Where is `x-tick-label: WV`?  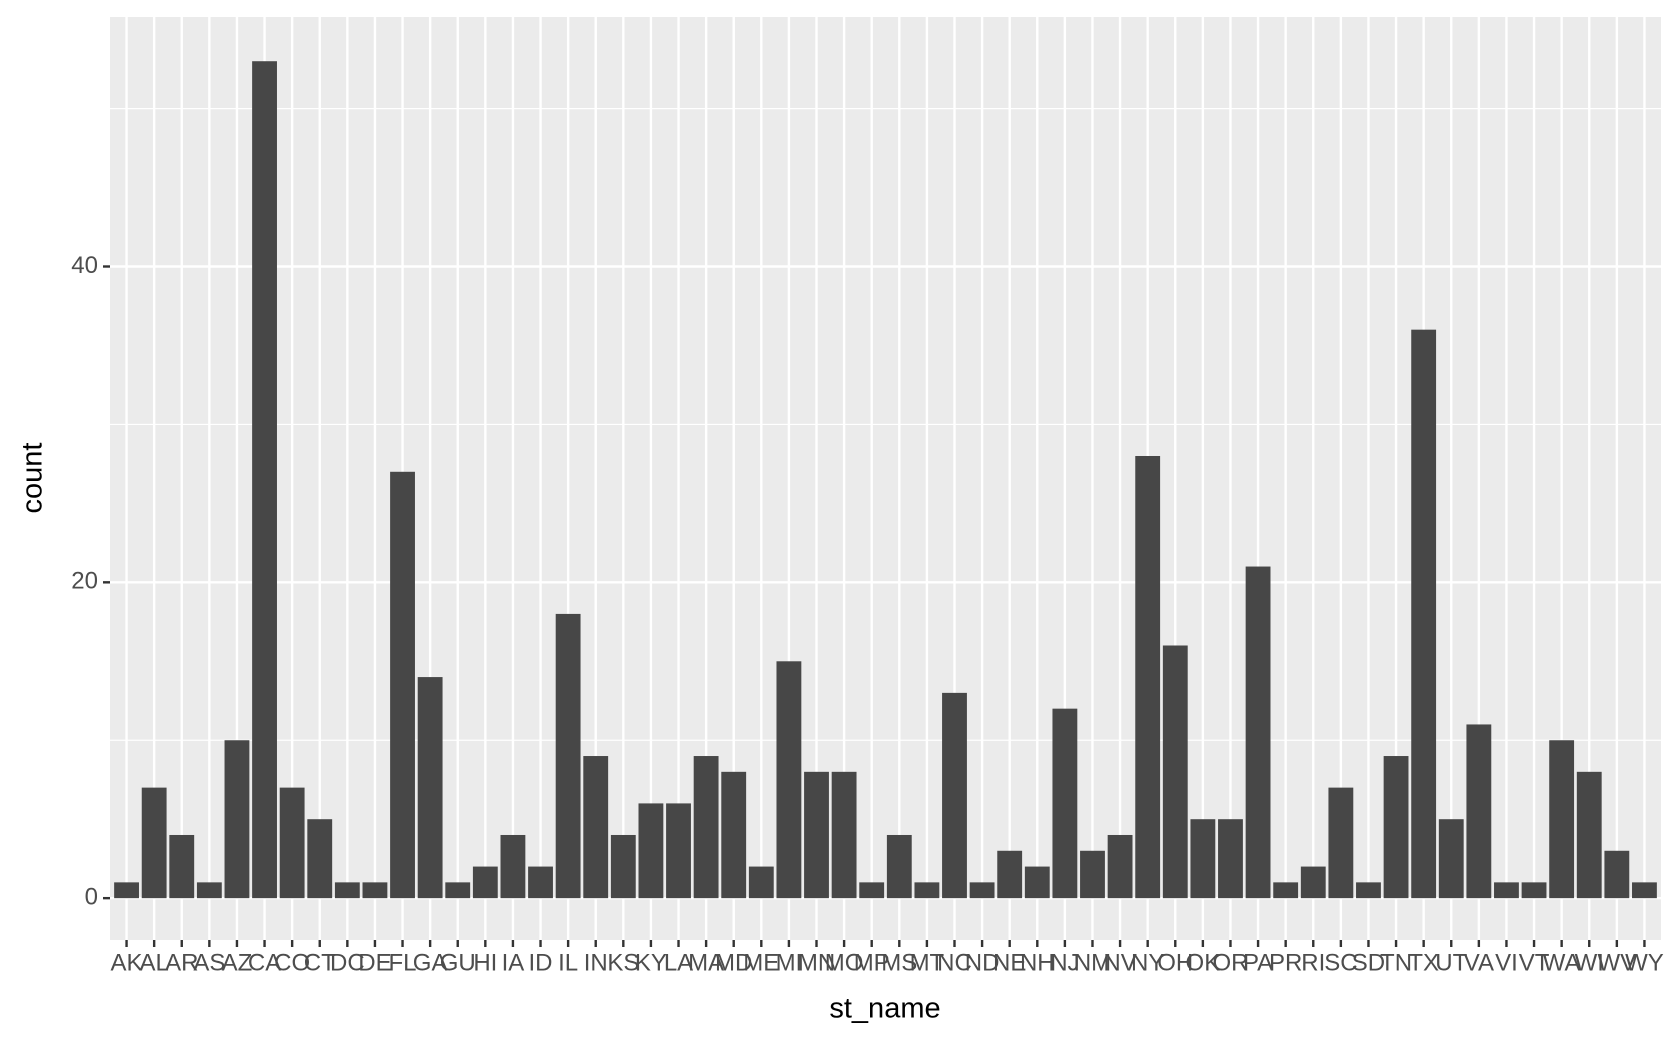 x-tick-label: WV is located at coordinates (1617, 962).